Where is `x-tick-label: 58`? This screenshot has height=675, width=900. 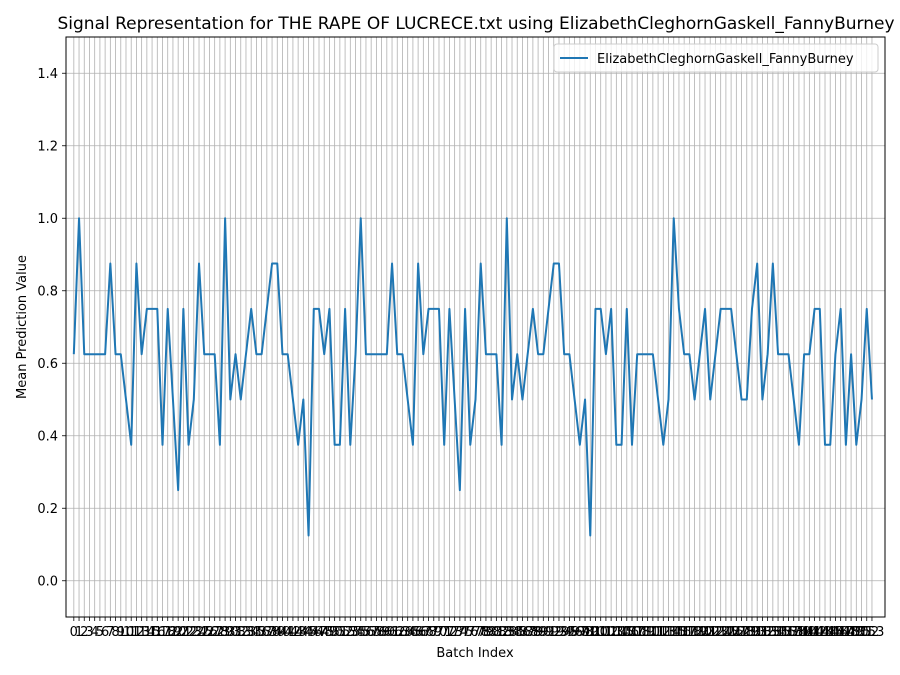
x-tick-label: 58 is located at coordinates (376, 632).